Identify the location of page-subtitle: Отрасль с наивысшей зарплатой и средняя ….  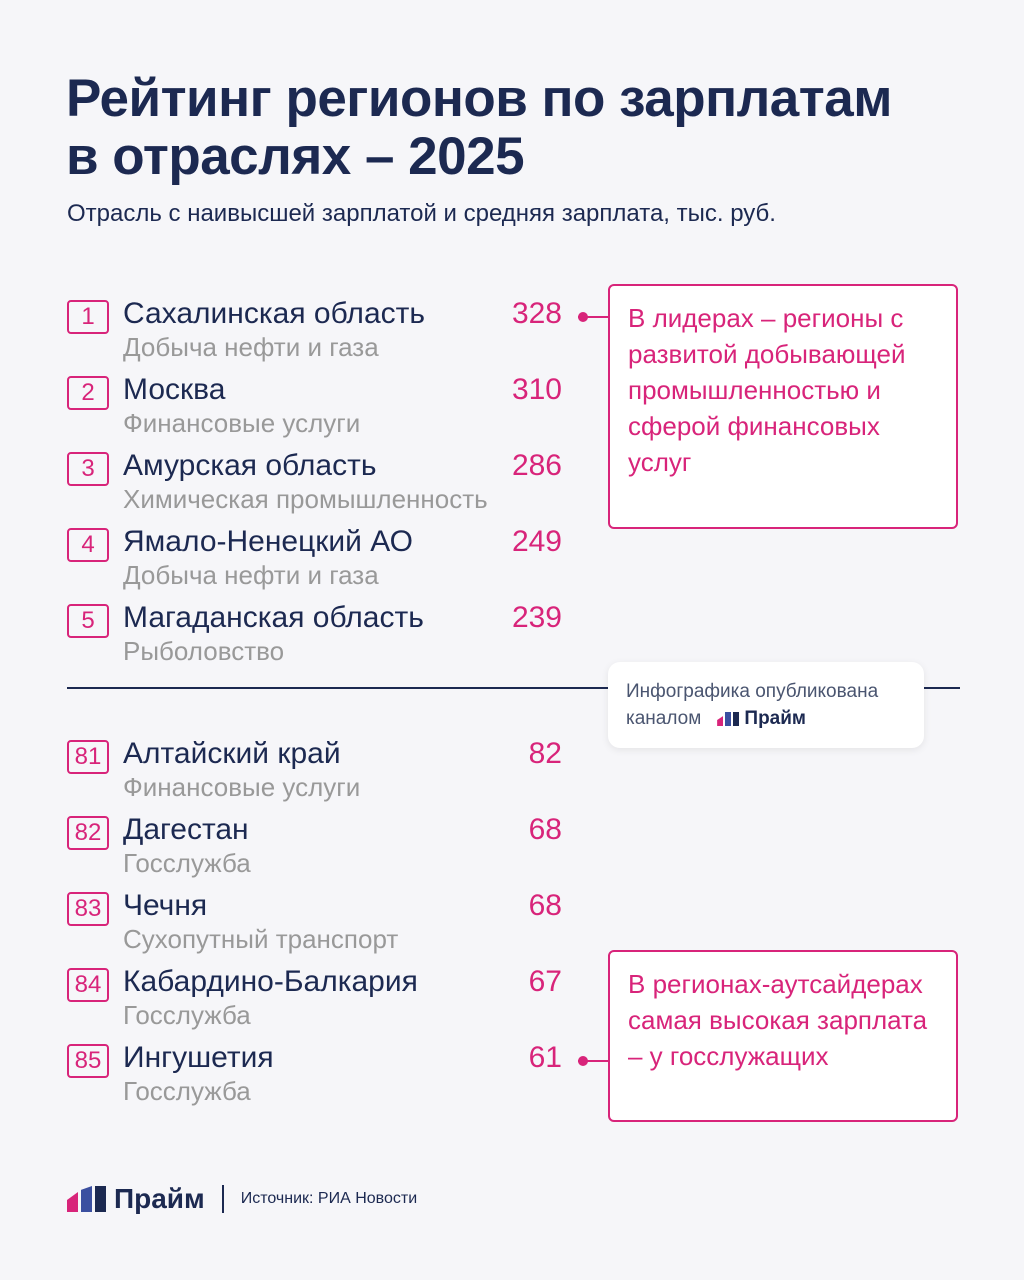
(421, 213).